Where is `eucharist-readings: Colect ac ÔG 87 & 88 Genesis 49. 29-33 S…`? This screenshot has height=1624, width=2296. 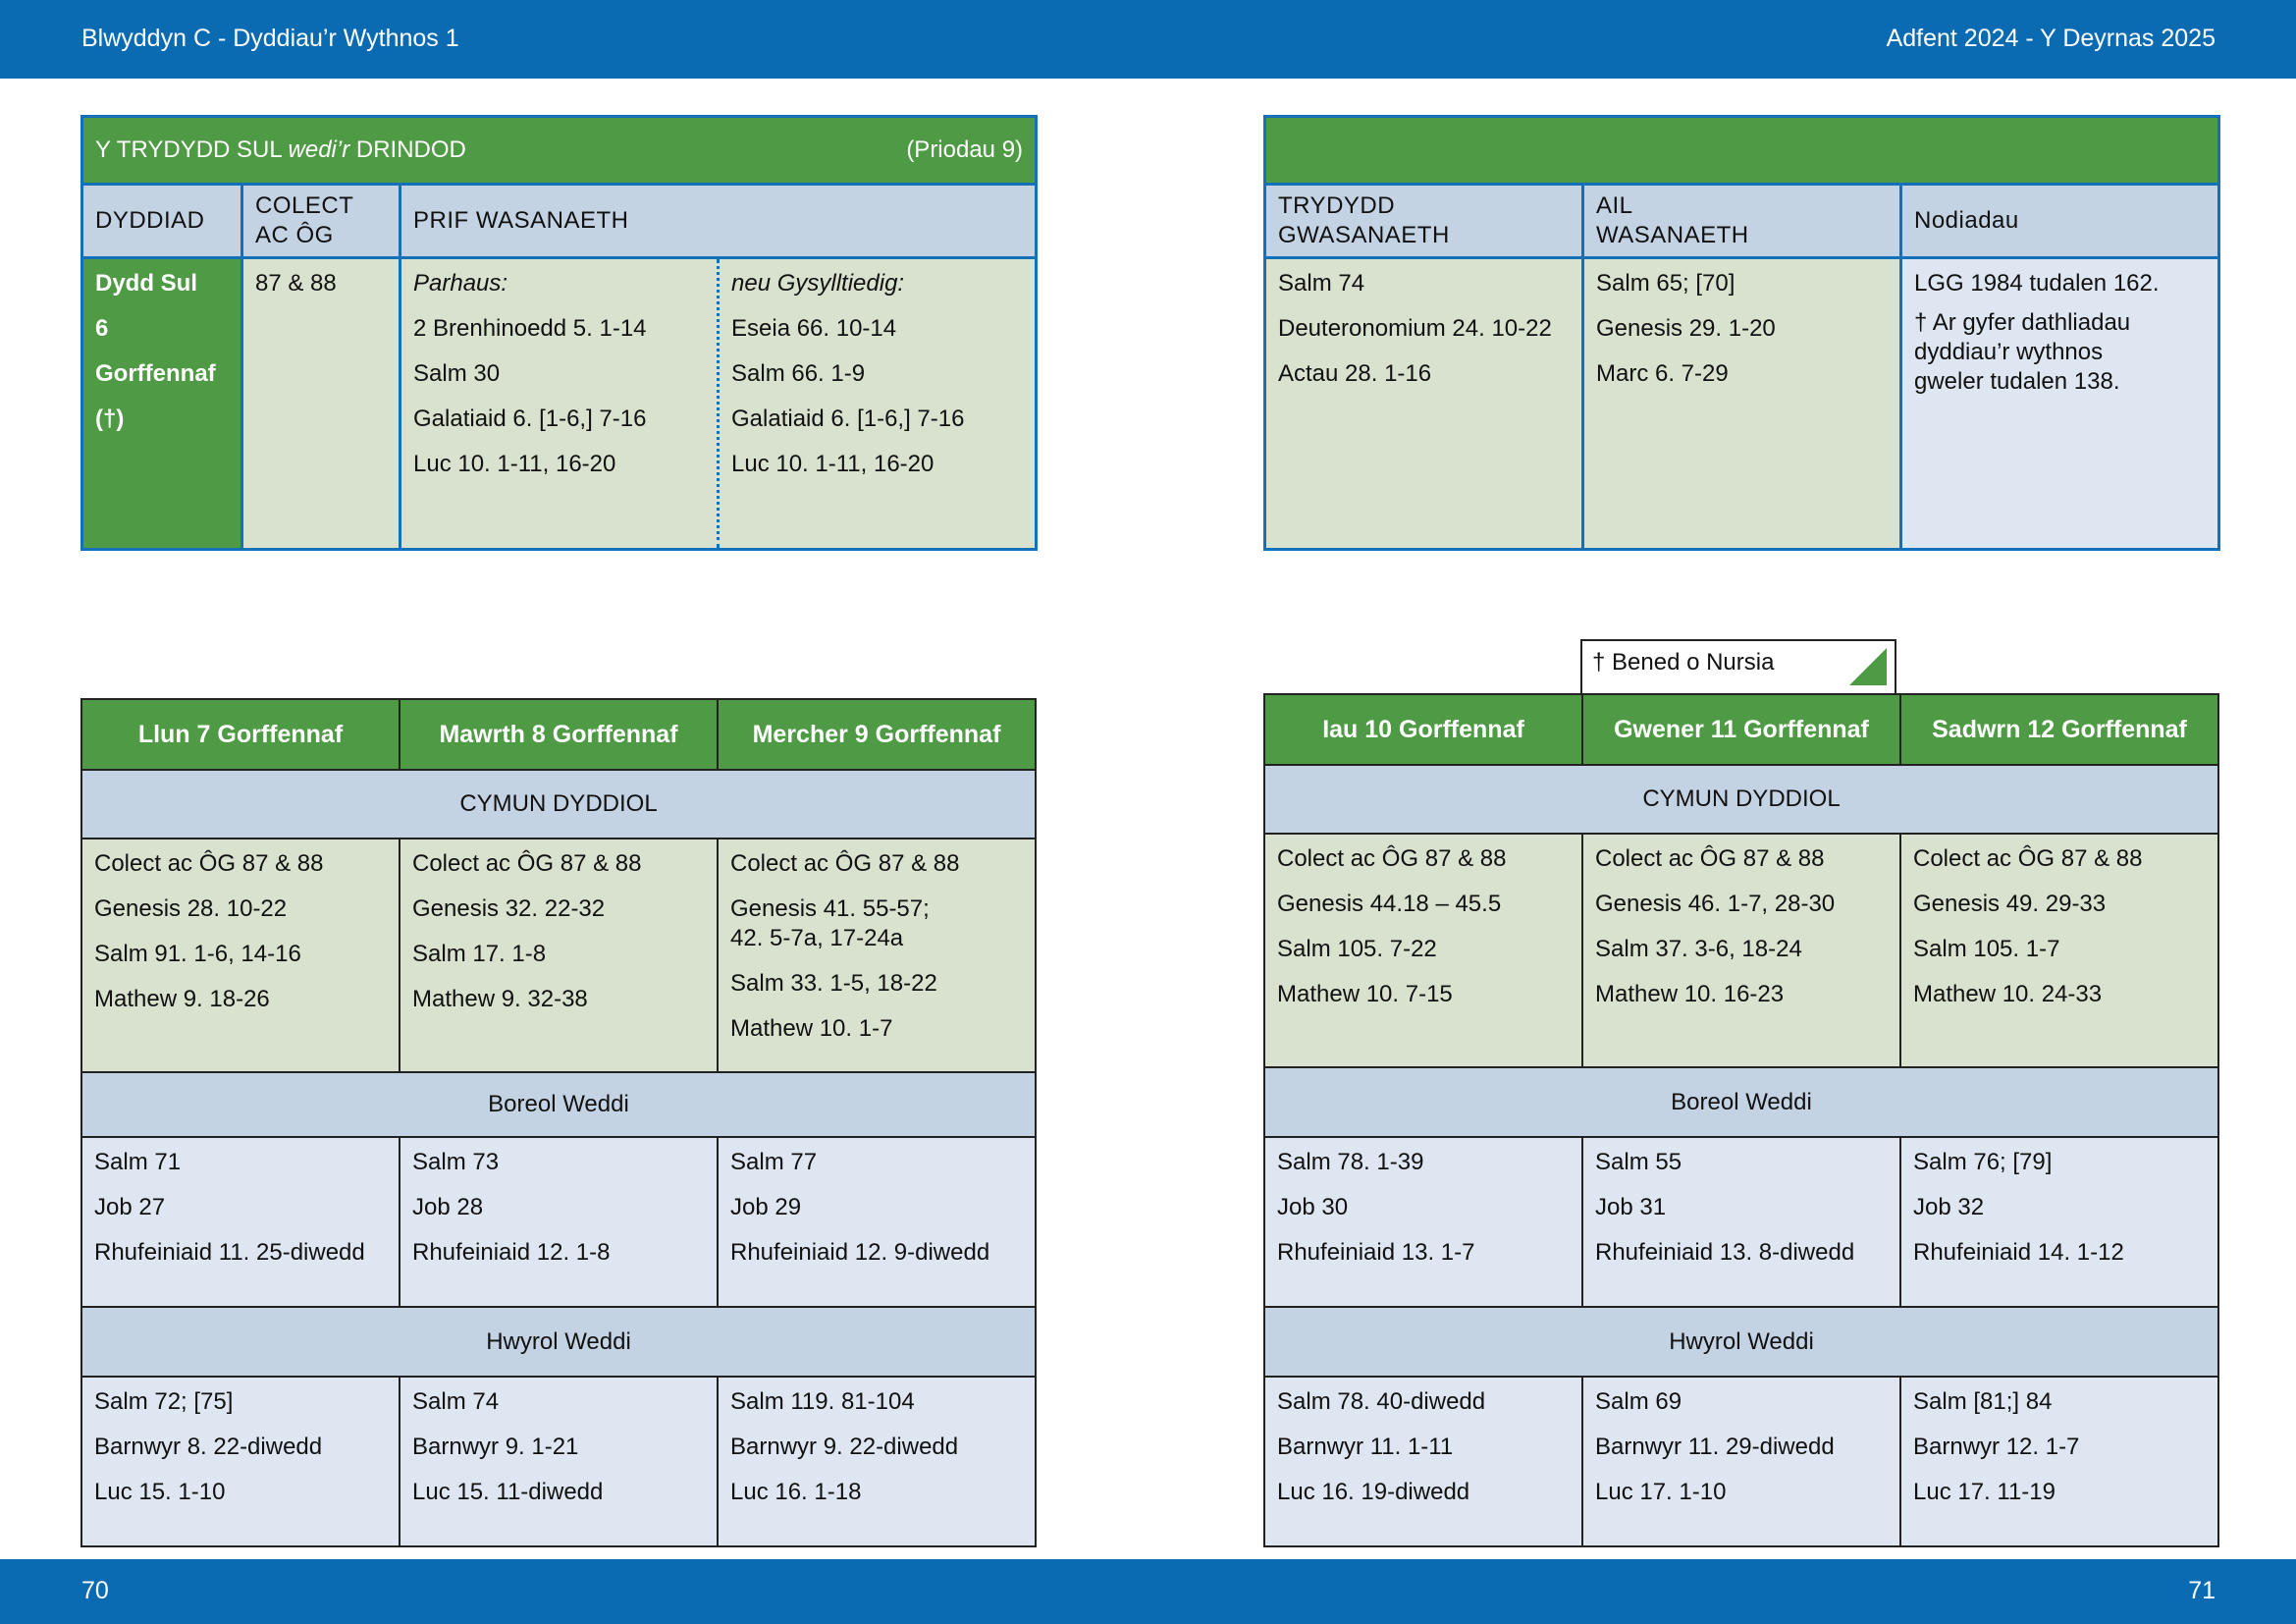
eucharist-readings: Colect ac ÔG 87 & 88 Genesis 49. 29-33 S… is located at coordinates (2059, 950).